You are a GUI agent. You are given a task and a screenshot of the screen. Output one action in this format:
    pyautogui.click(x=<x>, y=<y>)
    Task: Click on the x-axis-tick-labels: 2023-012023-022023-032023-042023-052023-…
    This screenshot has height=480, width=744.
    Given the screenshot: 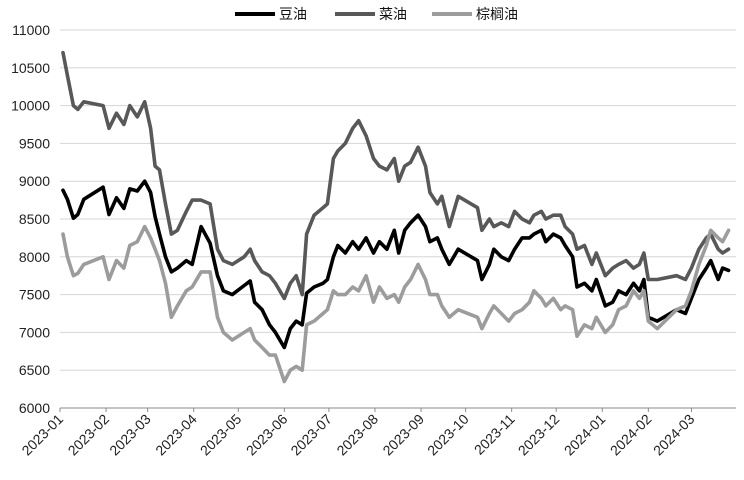 What is the action you would take?
    pyautogui.click(x=358, y=433)
    